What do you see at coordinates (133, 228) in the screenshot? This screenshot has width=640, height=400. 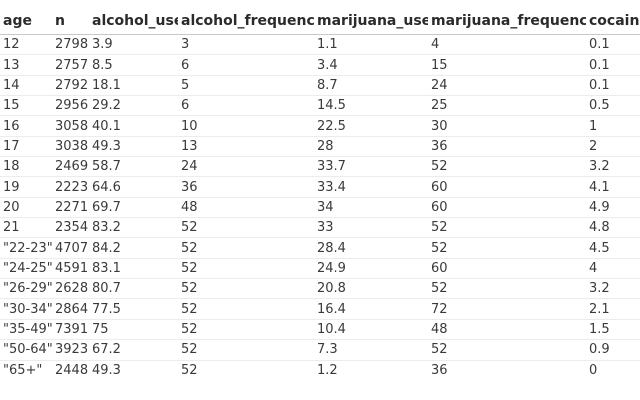 I see `cell-alcohol-use: 83.2` at bounding box center [133, 228].